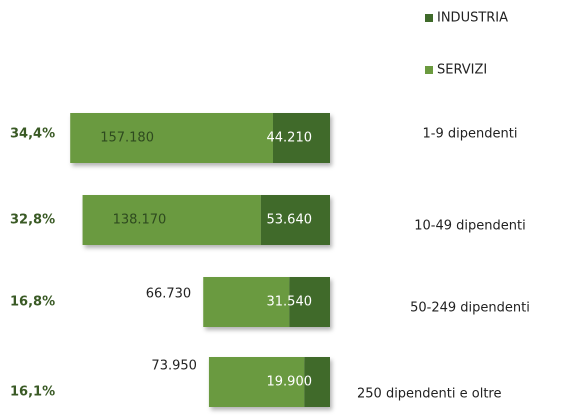 This screenshot has height=416, width=566. Describe the element at coordinates (127, 138) in the screenshot. I see `value-label: 157.180` at that location.